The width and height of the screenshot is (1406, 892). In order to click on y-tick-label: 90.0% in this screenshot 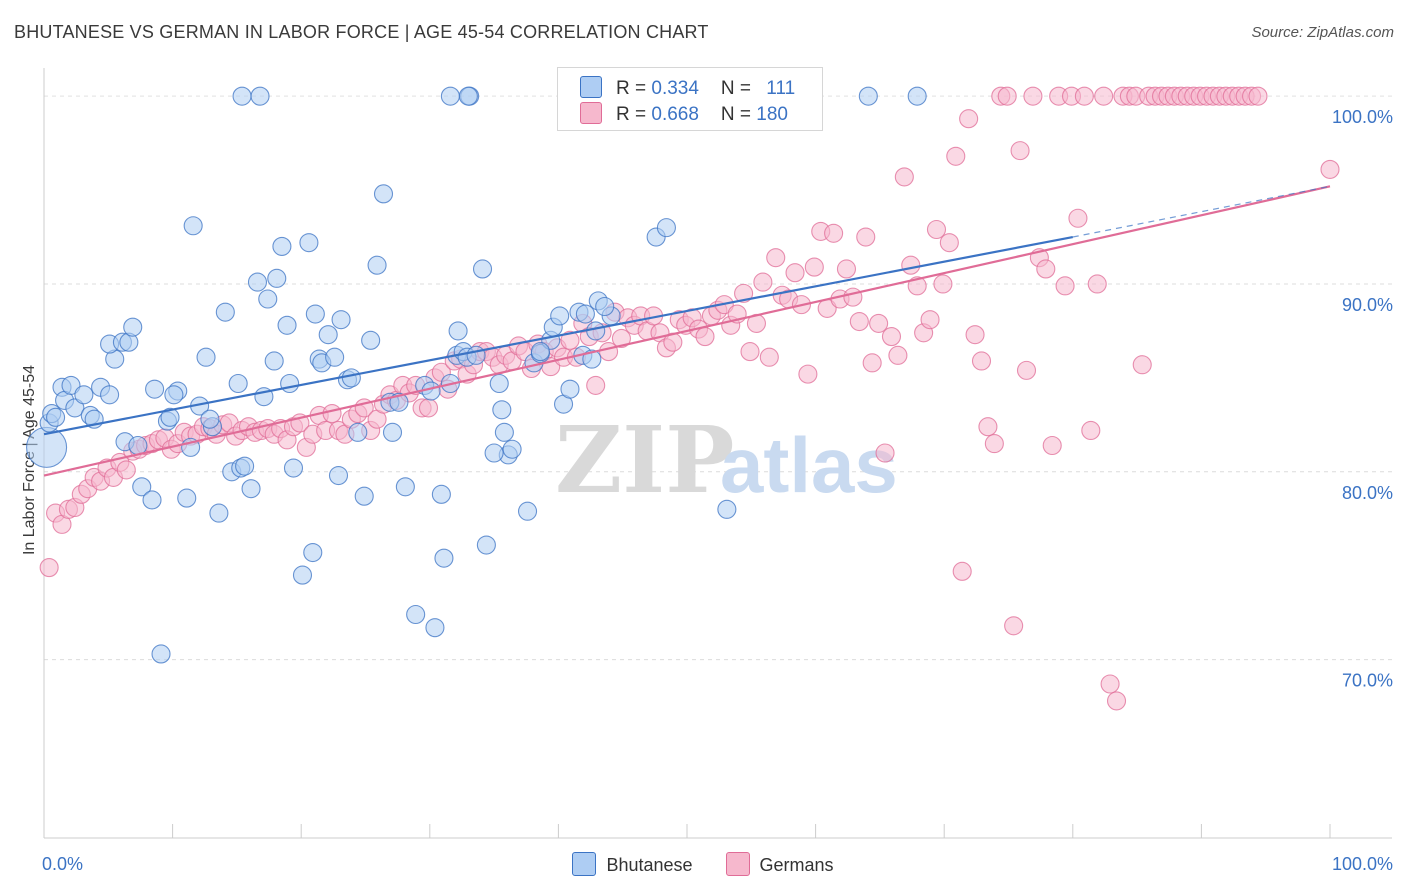, I will do `click(1367, 305)`.